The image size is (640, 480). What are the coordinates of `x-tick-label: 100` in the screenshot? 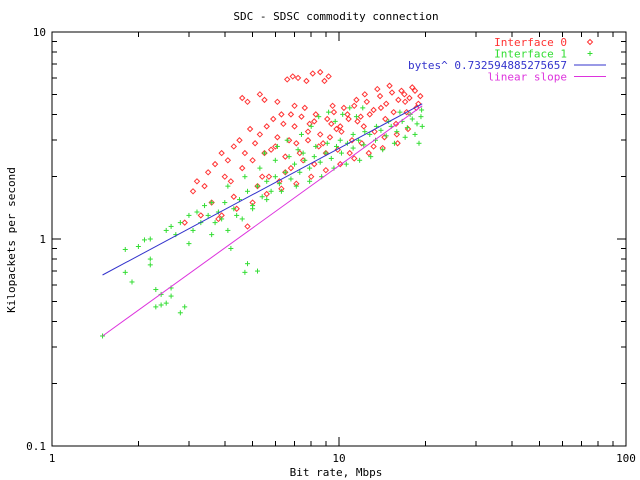 It's located at (626, 458).